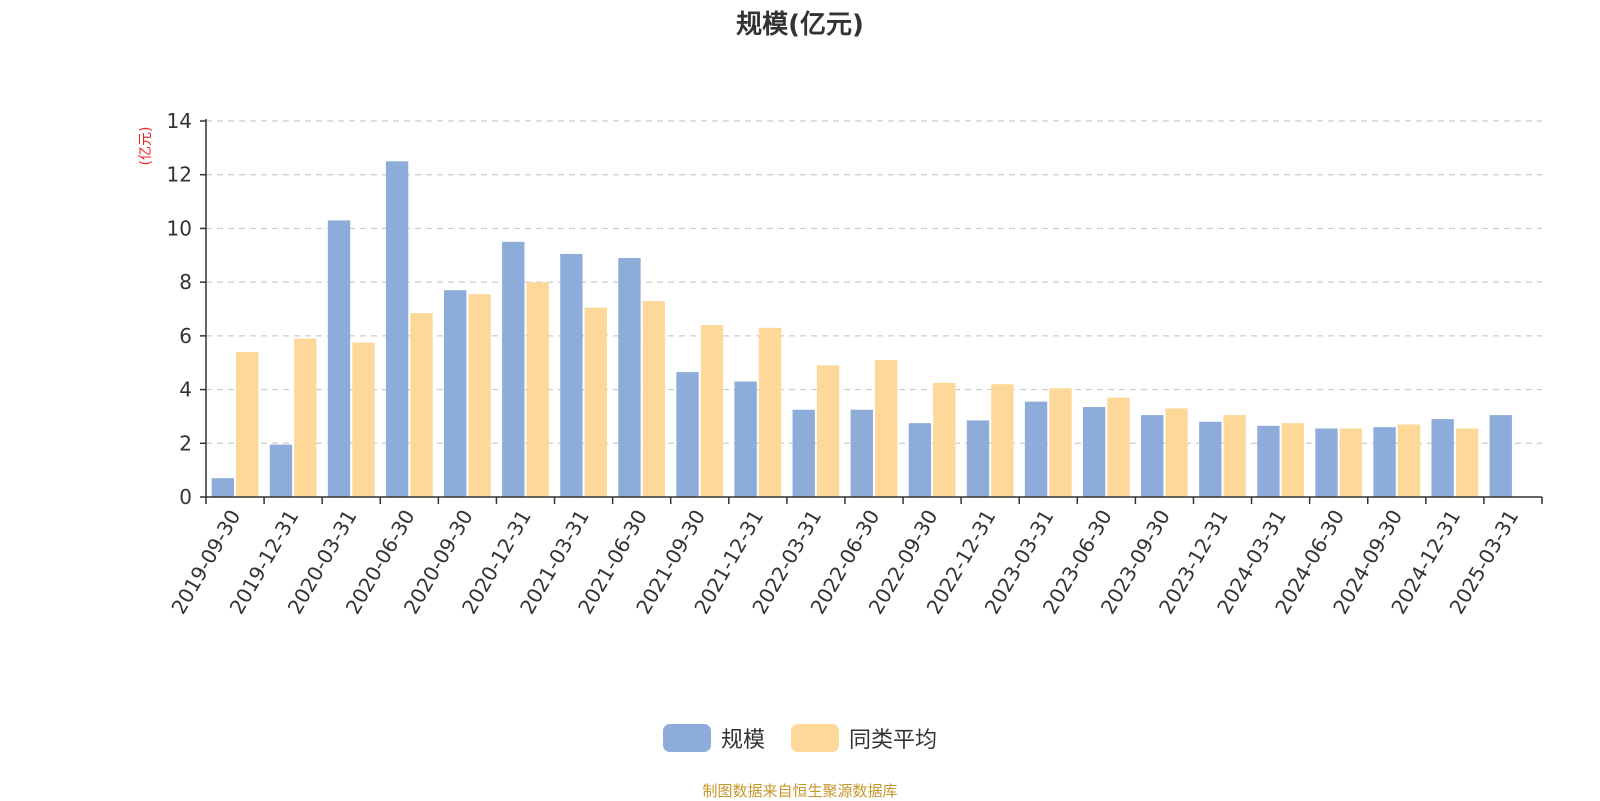 The image size is (1600, 801). Describe the element at coordinates (179, 175) in the screenshot. I see `y-tick-label: 12` at that location.